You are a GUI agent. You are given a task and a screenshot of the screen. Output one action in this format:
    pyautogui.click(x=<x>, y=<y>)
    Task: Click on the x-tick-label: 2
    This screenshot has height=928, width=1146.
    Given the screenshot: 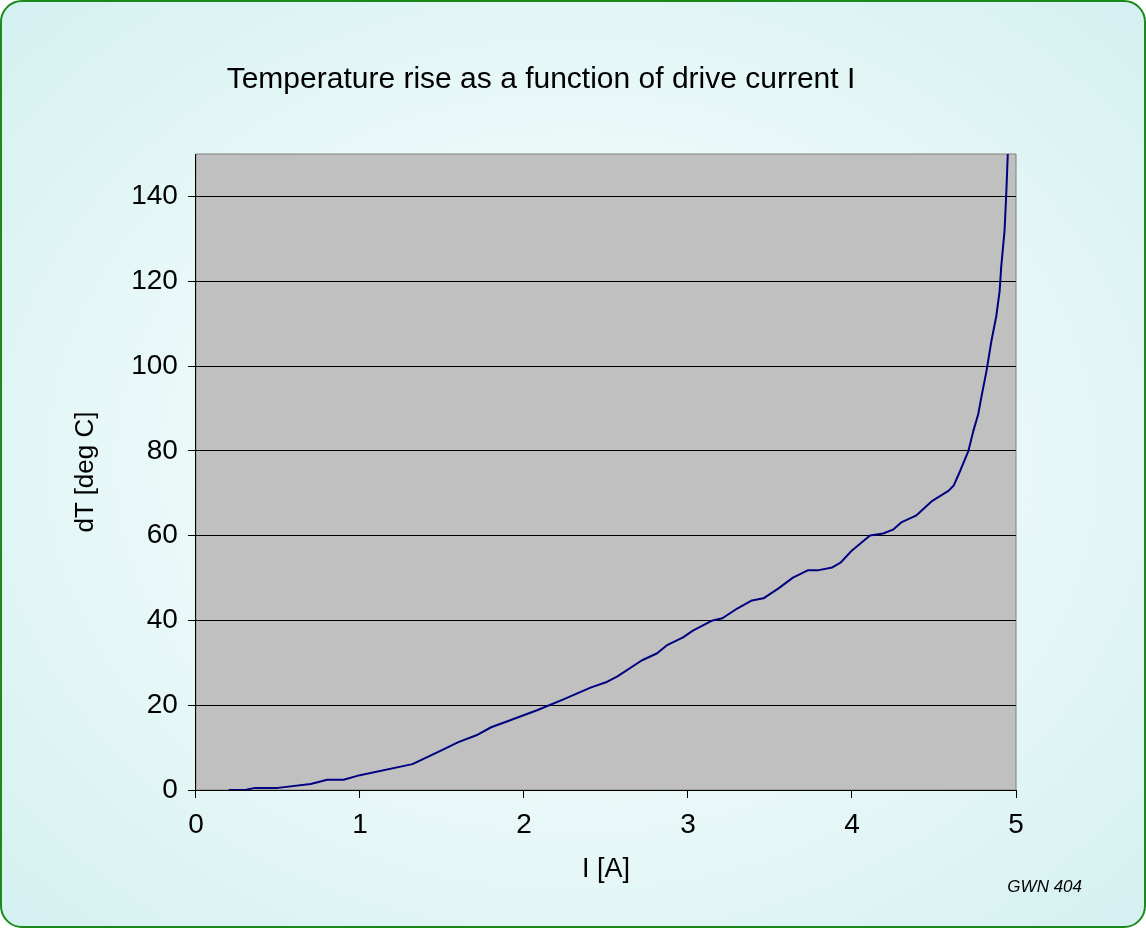 What is the action you would take?
    pyautogui.click(x=524, y=823)
    